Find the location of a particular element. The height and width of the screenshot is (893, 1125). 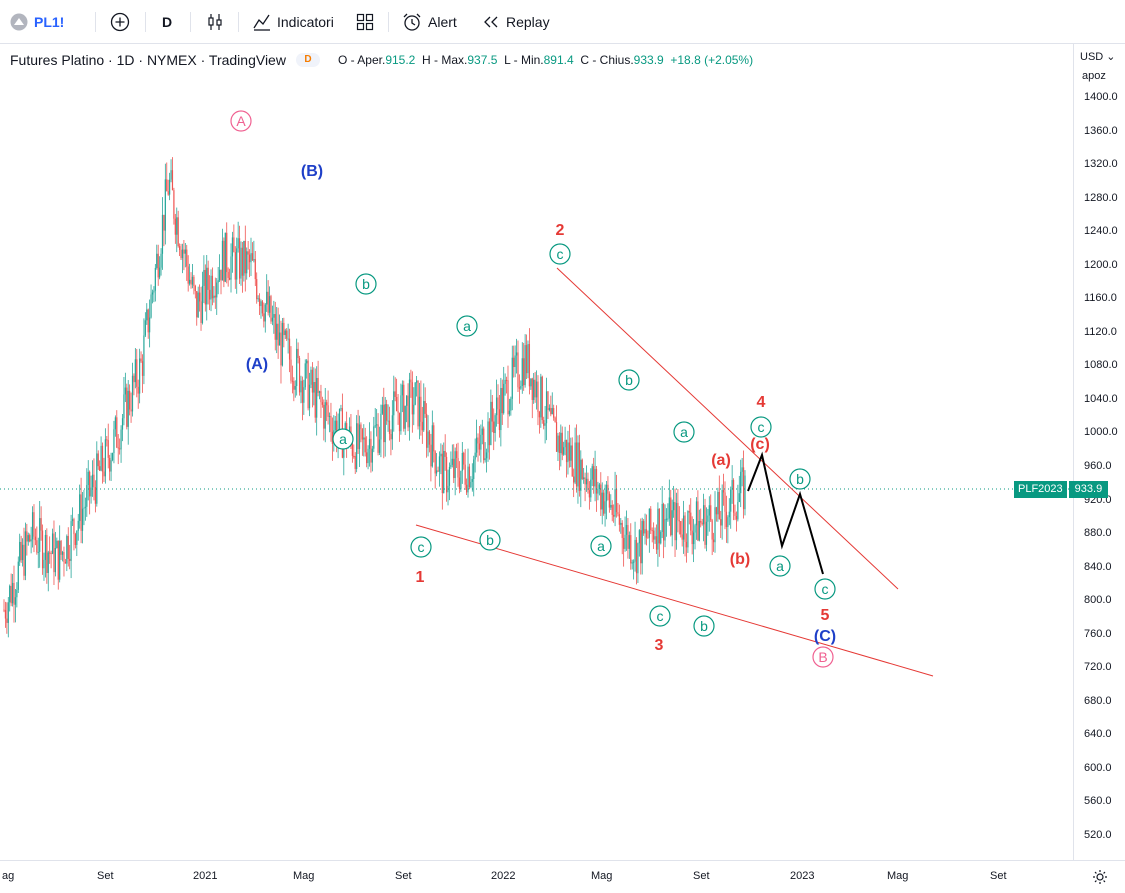

wave-label: 2 is located at coordinates (560, 230).